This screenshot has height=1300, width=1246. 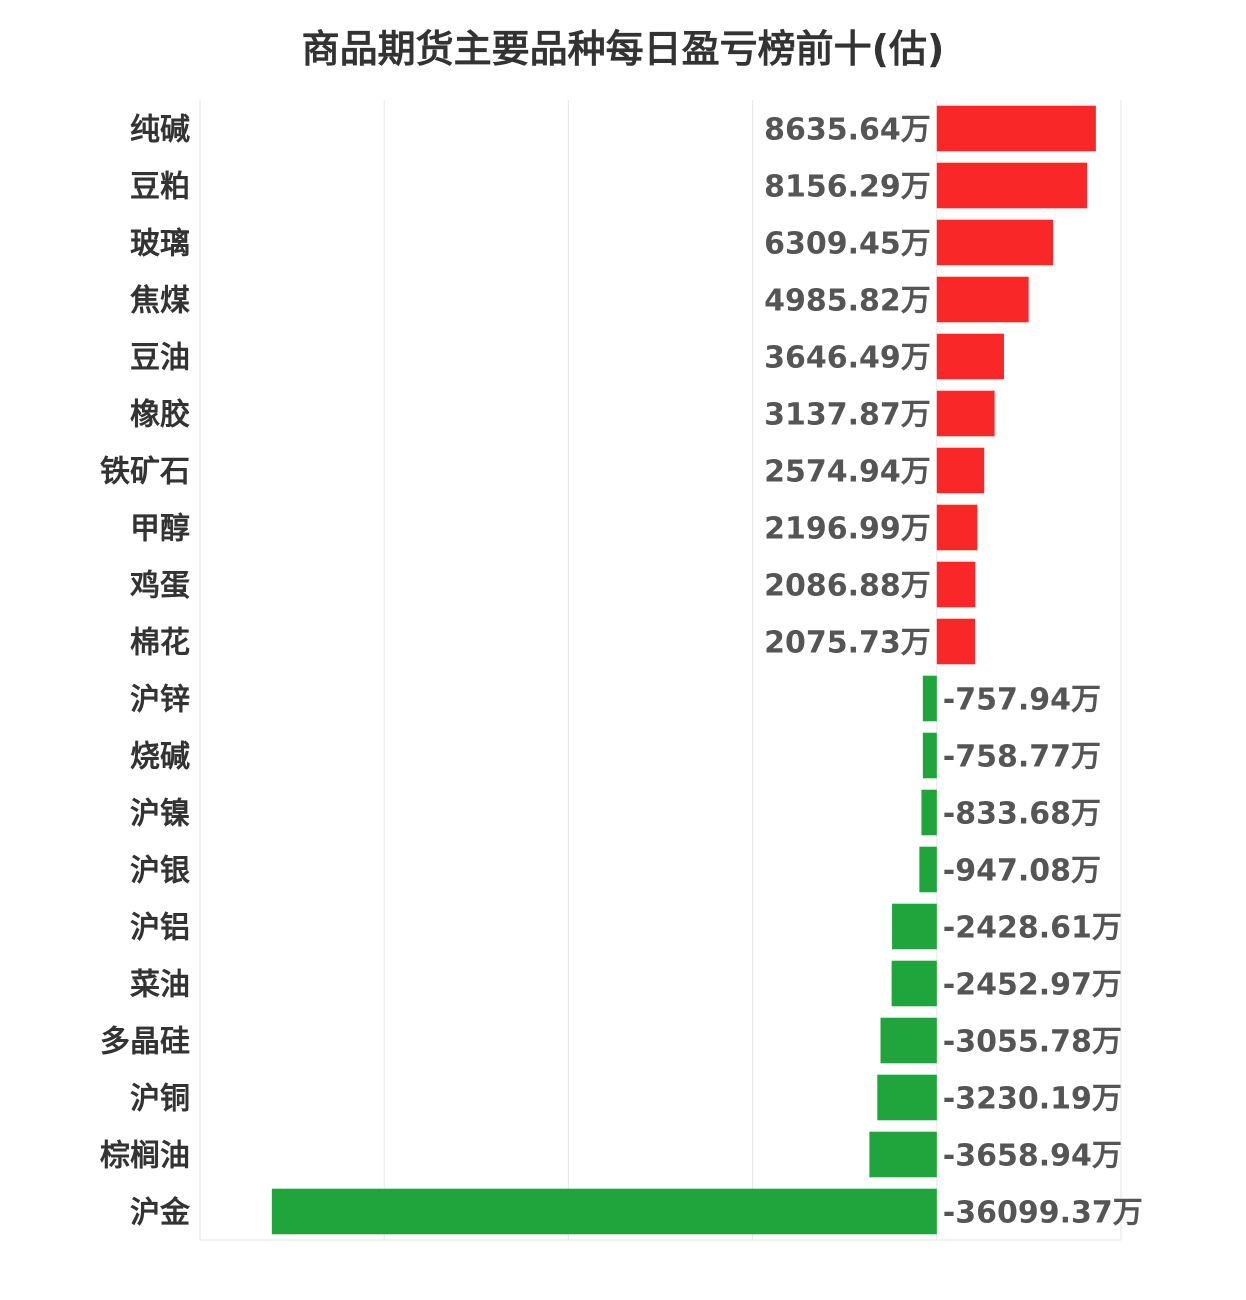 I want to click on value-label: -36099.37万, so click(x=1043, y=1213).